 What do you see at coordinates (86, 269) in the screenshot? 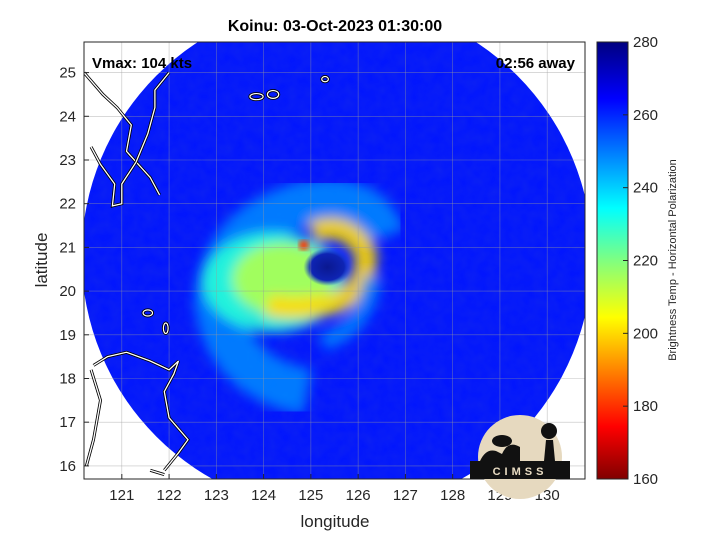
I see `y-tick-marks` at bounding box center [86, 269].